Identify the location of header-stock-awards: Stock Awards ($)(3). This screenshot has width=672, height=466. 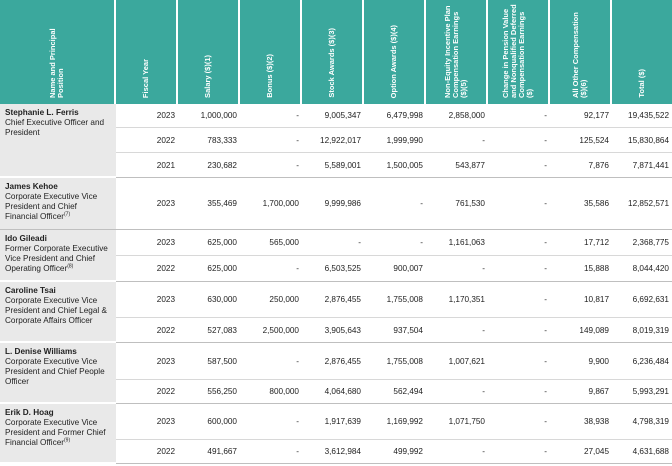
(333, 52).